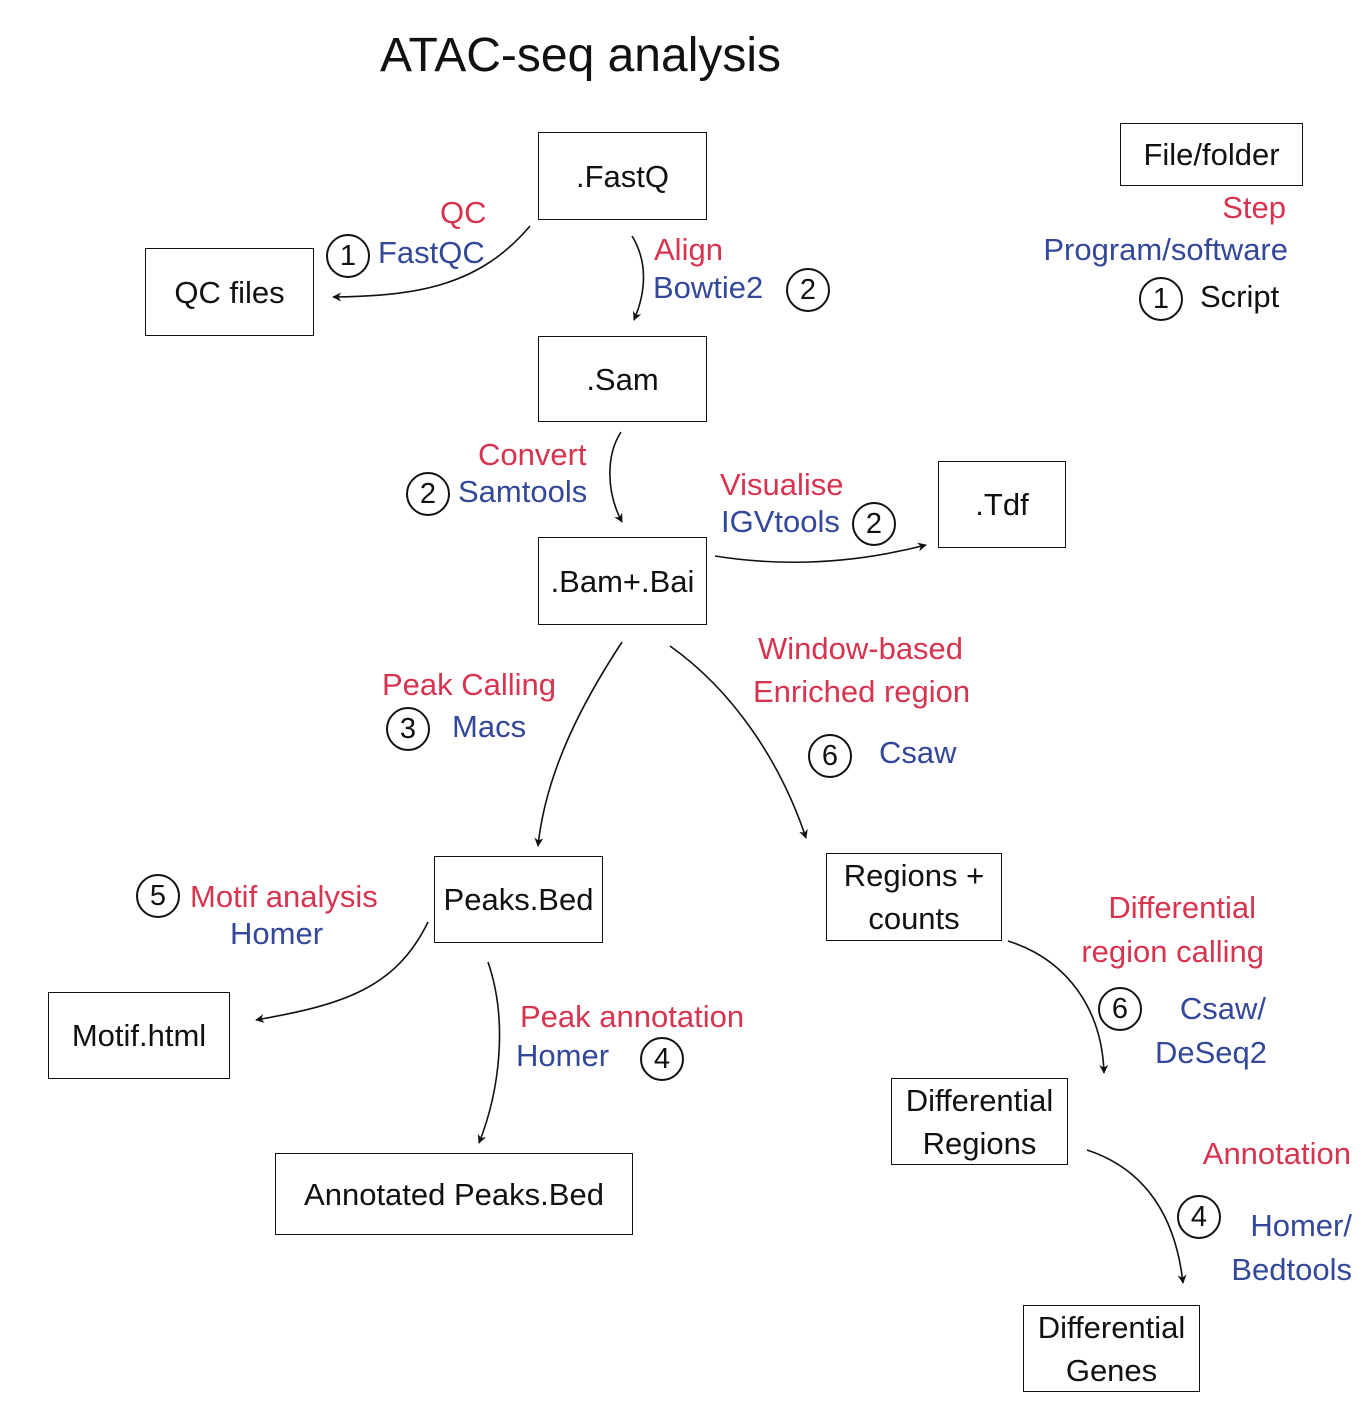 The image size is (1362, 1414). What do you see at coordinates (862, 691) in the screenshot?
I see `window-step-label-line2: Enriched region` at bounding box center [862, 691].